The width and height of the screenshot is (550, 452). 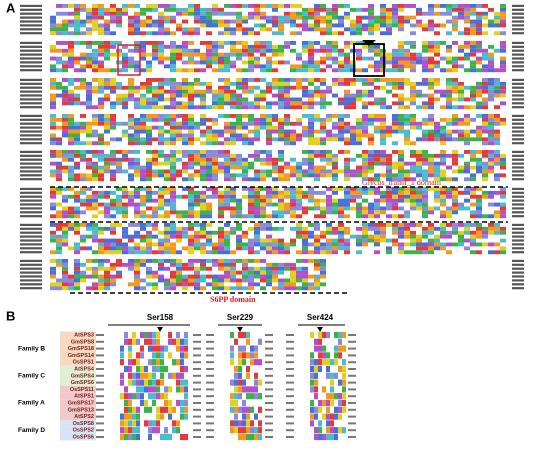 I want to click on family-label: Family D, so click(x=31, y=430).